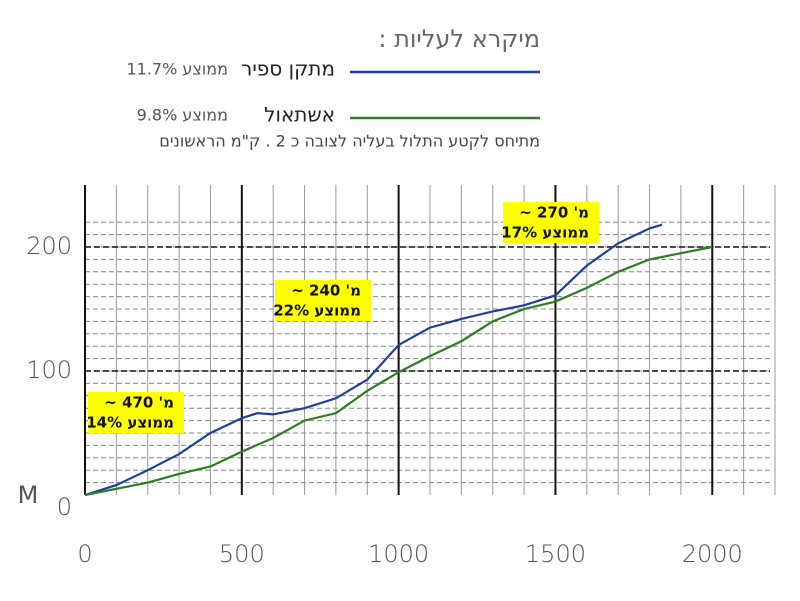  Describe the element at coordinates (139, 403) in the screenshot. I see `annotation-text: מ' 470 ~` at that location.